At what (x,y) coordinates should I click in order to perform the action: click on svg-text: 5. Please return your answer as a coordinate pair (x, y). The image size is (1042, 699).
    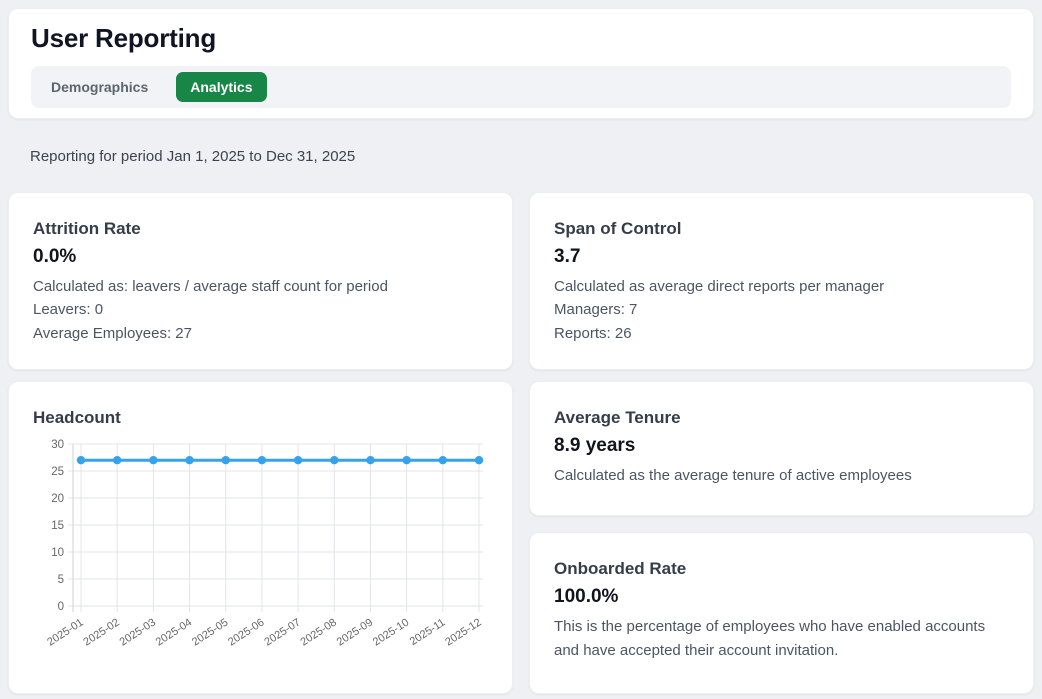
    Looking at the image, I should click on (61, 580).